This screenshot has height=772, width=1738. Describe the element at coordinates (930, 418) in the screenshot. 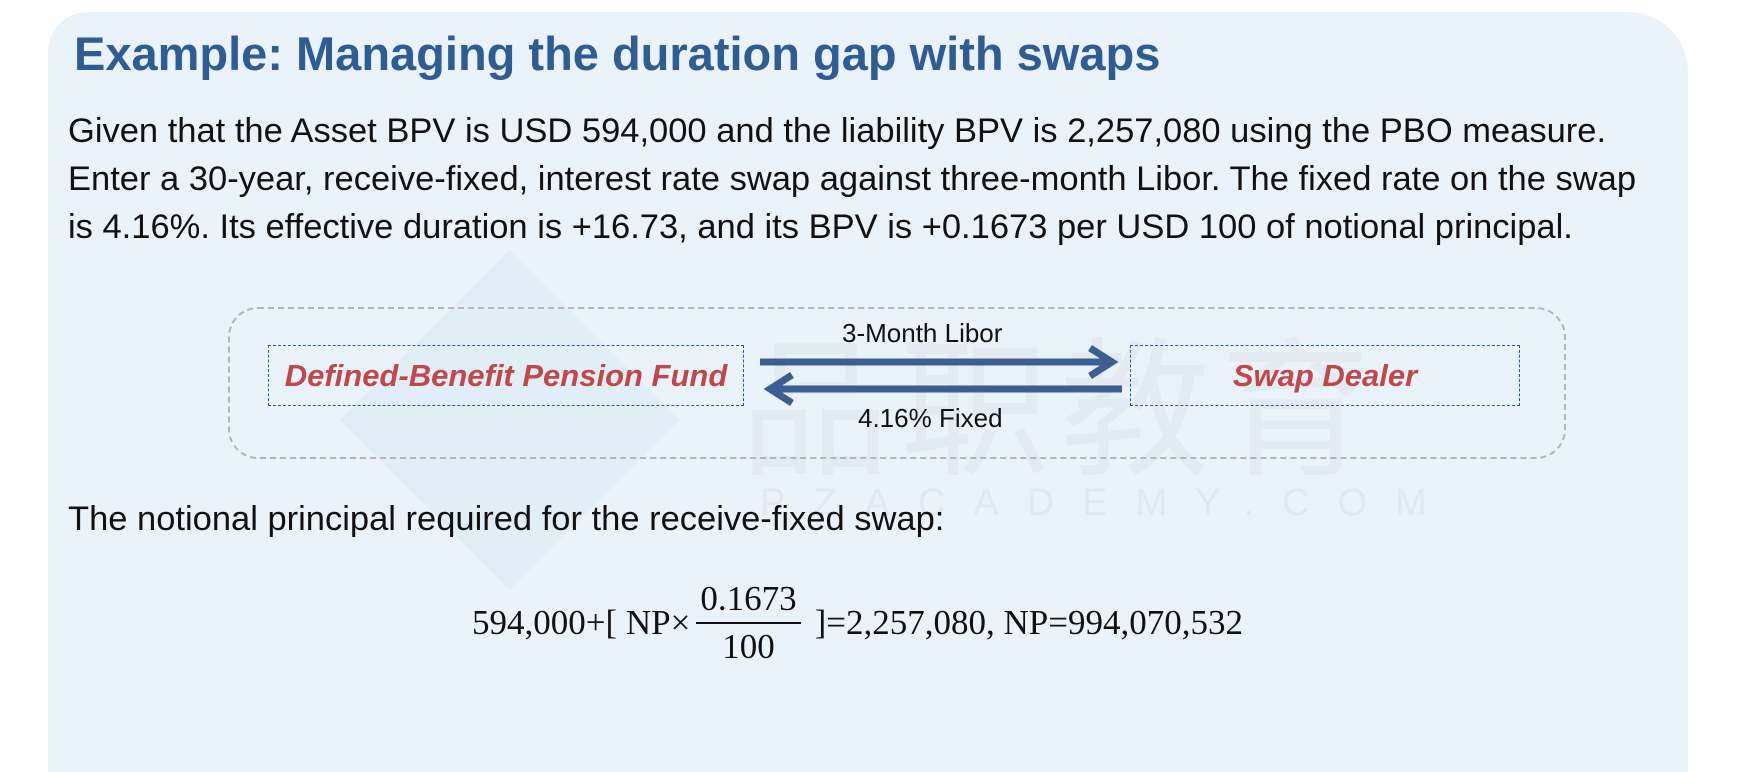

I see `fixed-leg-label: 4.16% Fixed` at that location.